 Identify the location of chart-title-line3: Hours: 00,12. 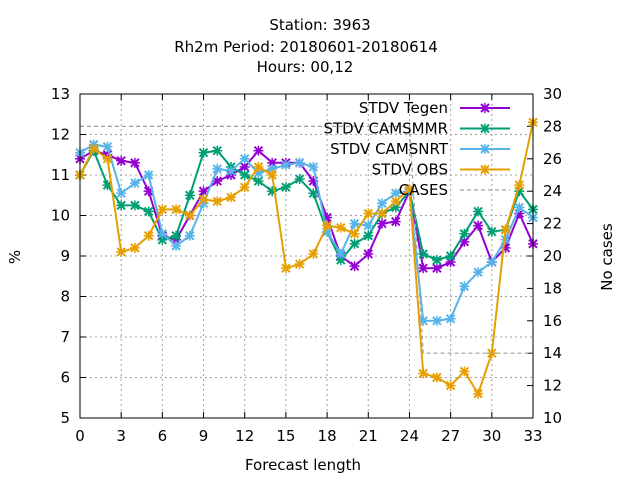
(305, 67).